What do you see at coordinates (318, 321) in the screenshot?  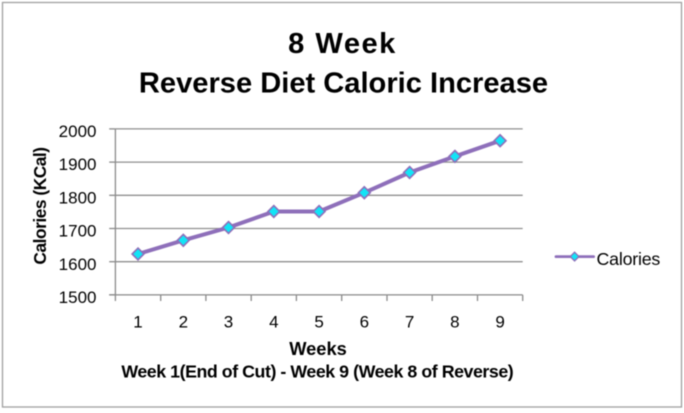 I see `svg-text: 5` at bounding box center [318, 321].